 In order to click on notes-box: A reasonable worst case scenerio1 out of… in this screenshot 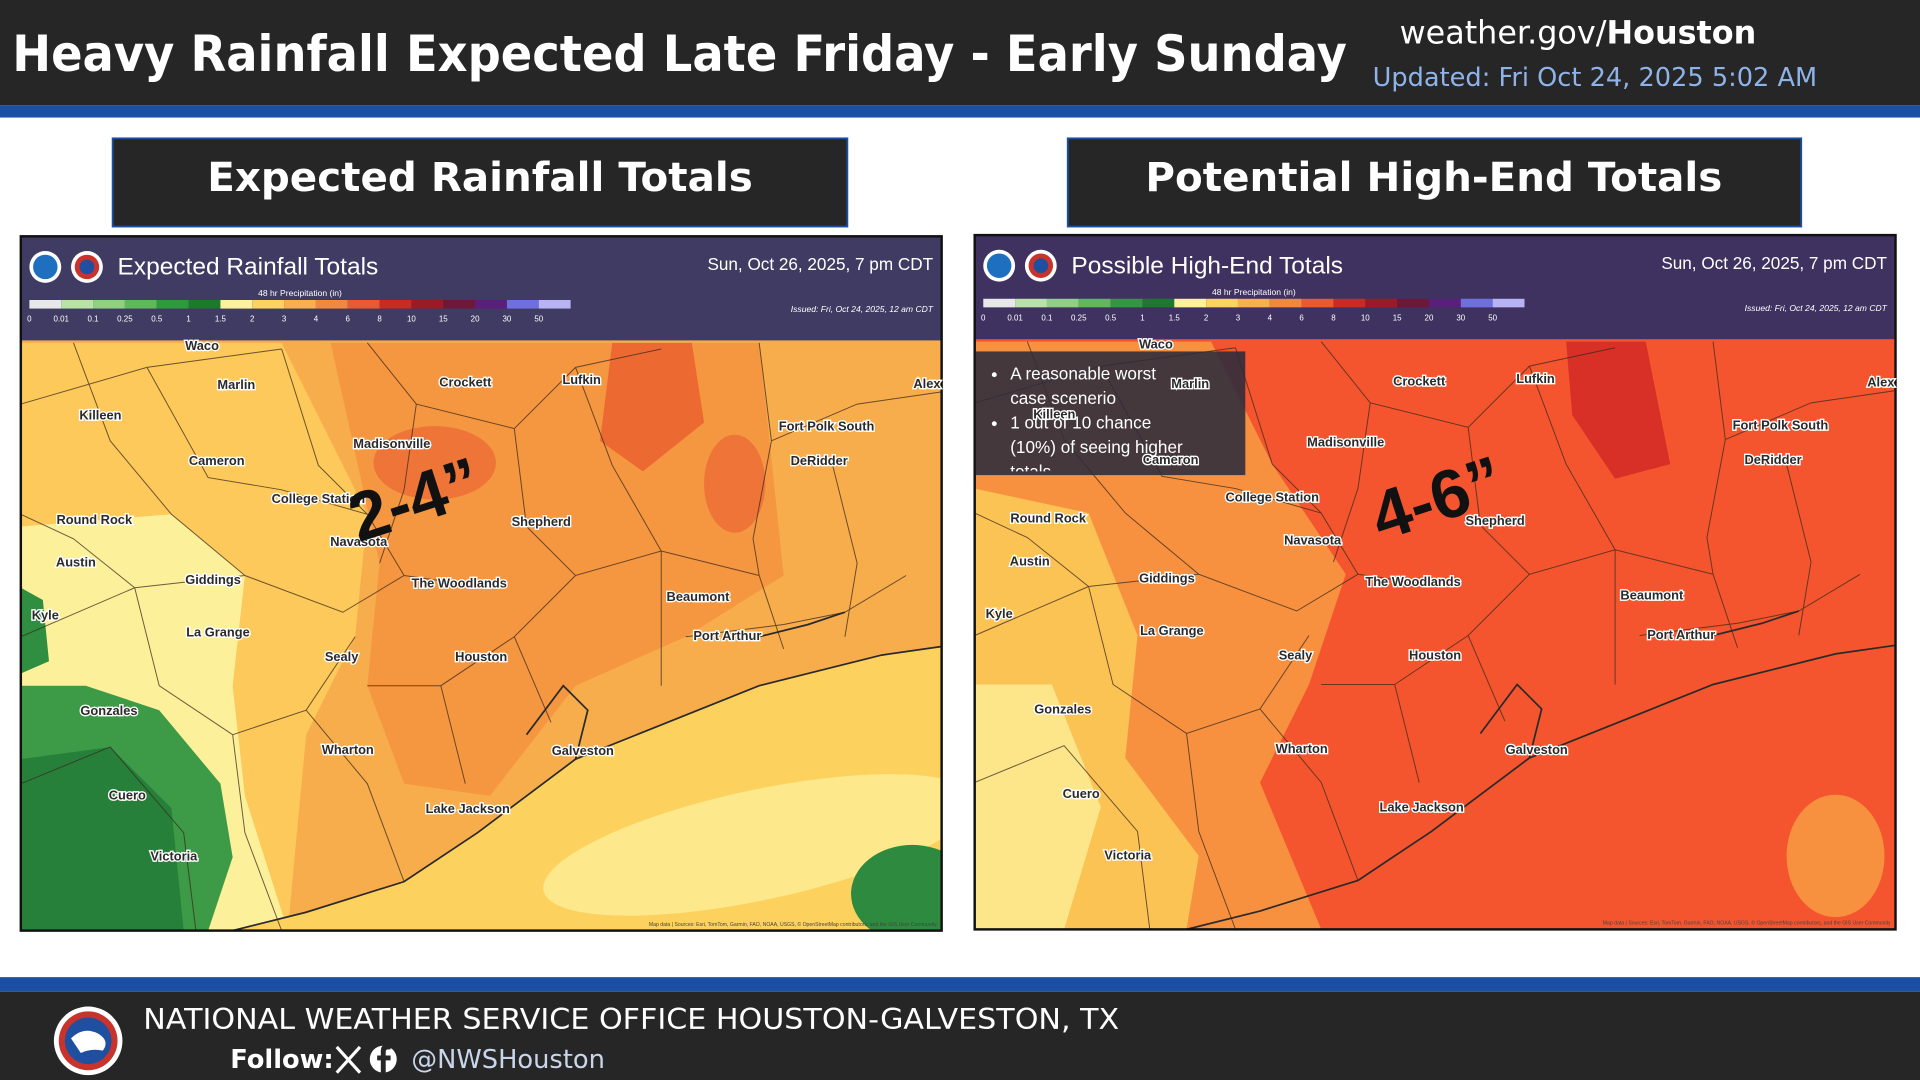, I will do `click(1105, 416)`.